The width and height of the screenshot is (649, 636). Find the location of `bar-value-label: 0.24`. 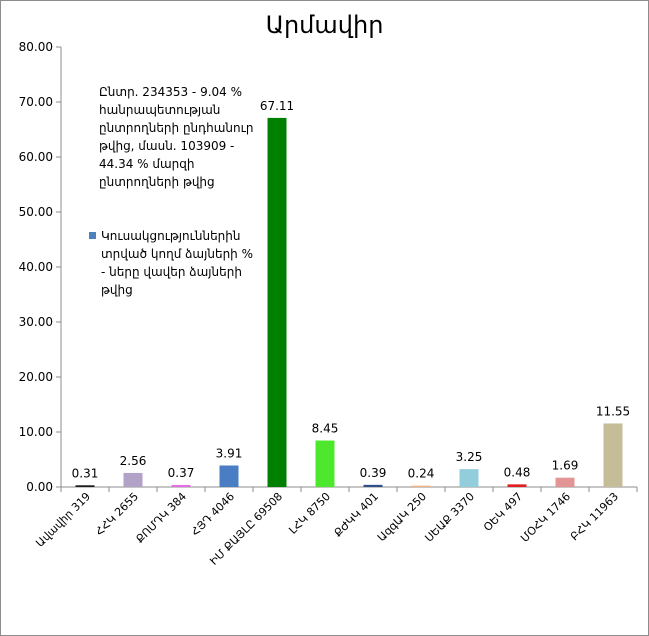

bar-value-label: 0.24 is located at coordinates (421, 474).